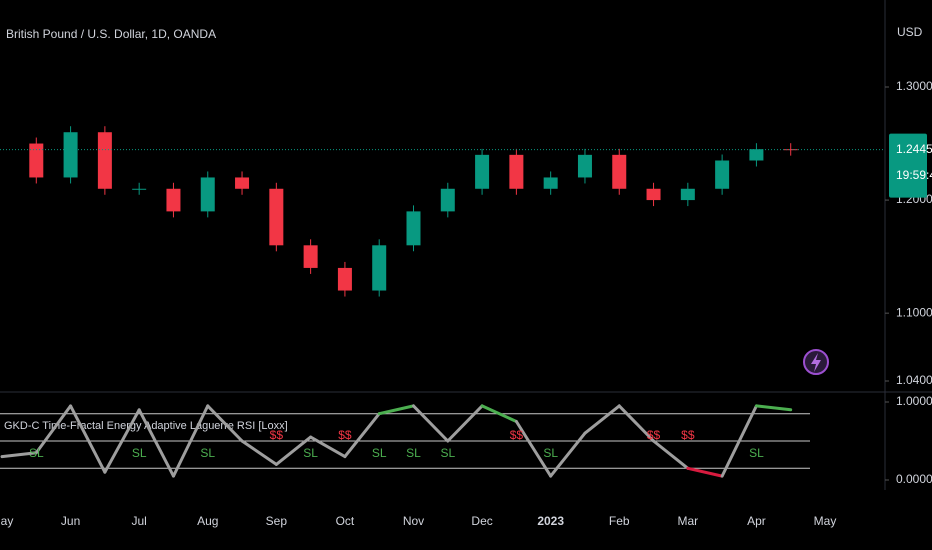  Describe the element at coordinates (550, 521) in the screenshot. I see `x-tick-label: 2023` at that location.